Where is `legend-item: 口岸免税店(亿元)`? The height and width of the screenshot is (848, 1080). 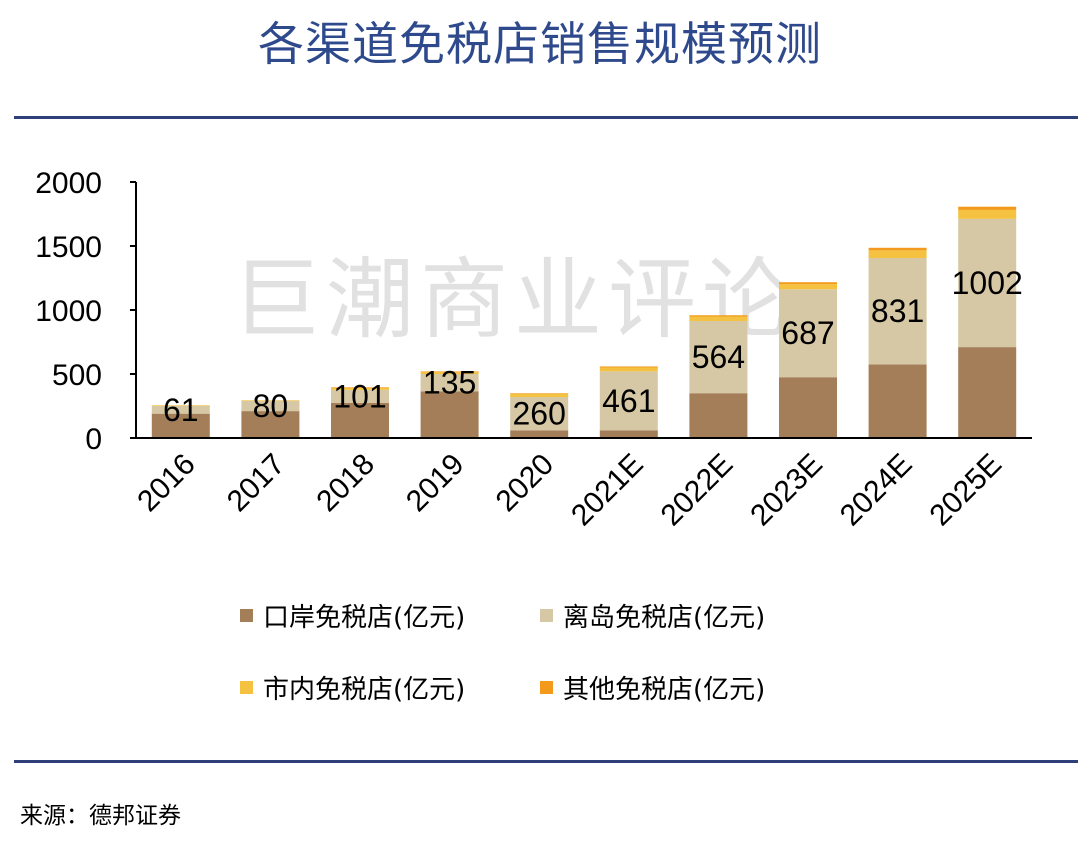
legend-item: 口岸免税店(亿元) is located at coordinates (390, 615).